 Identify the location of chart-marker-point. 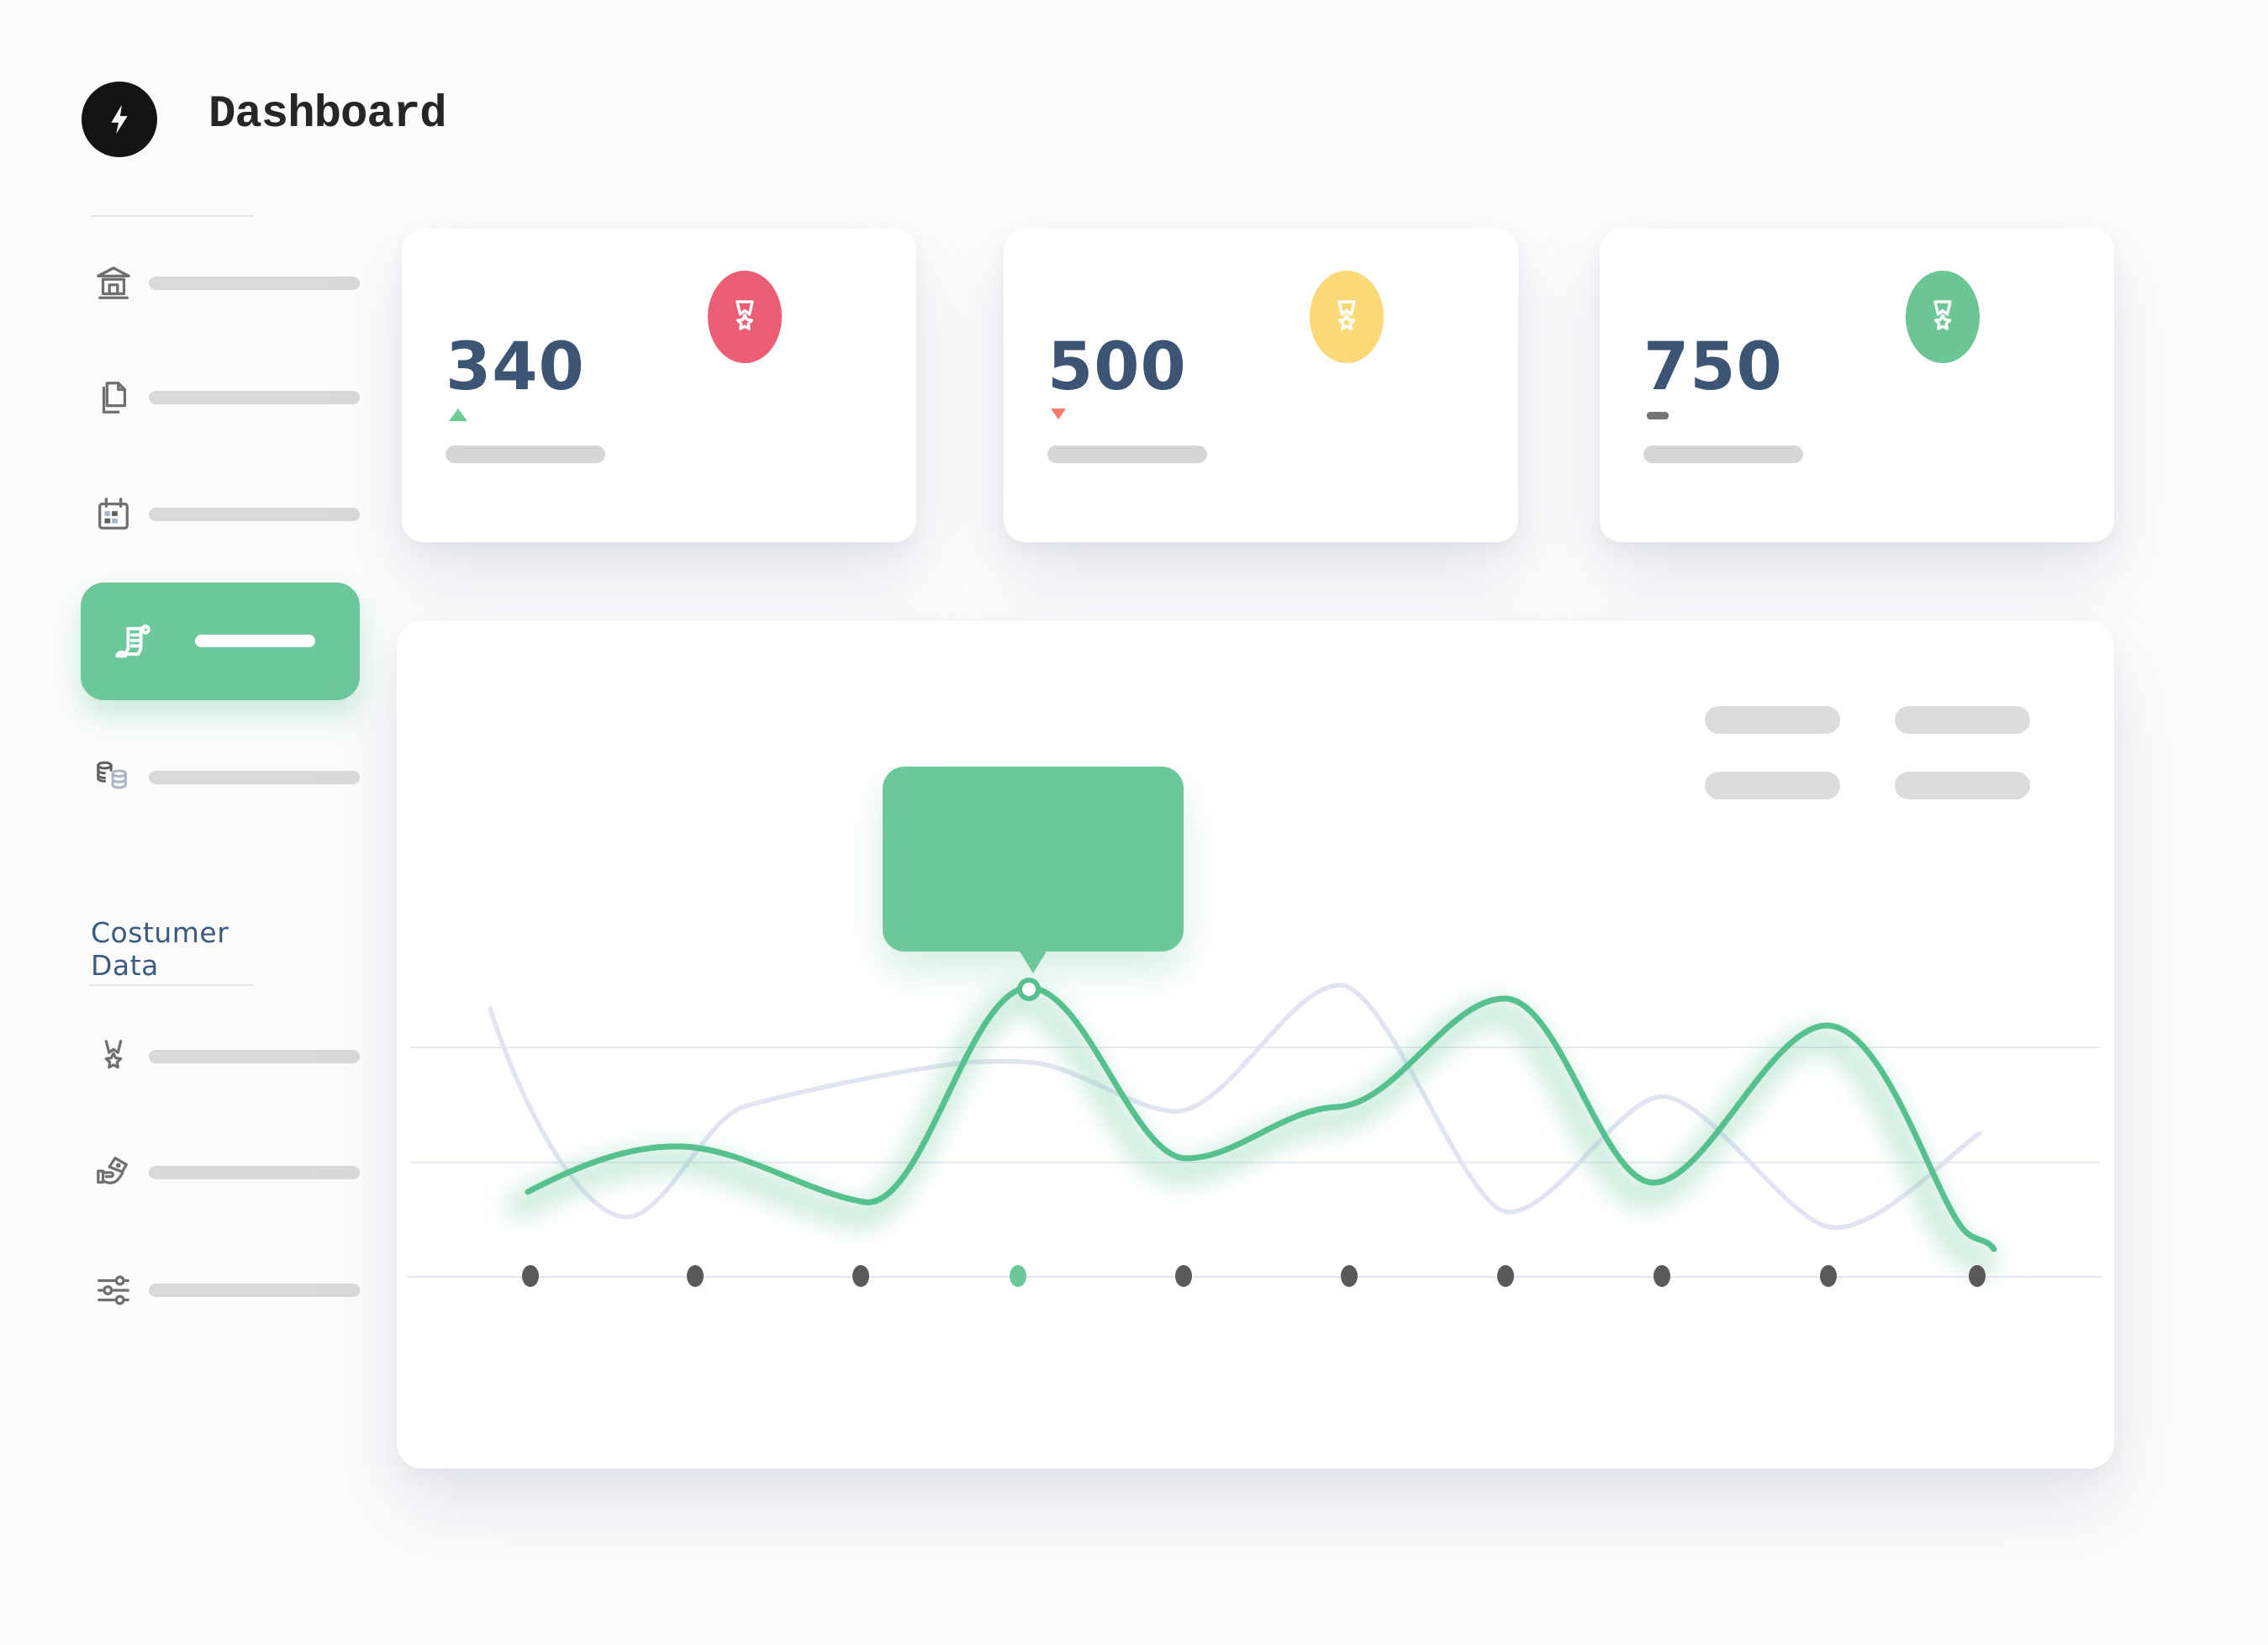
(1029, 989).